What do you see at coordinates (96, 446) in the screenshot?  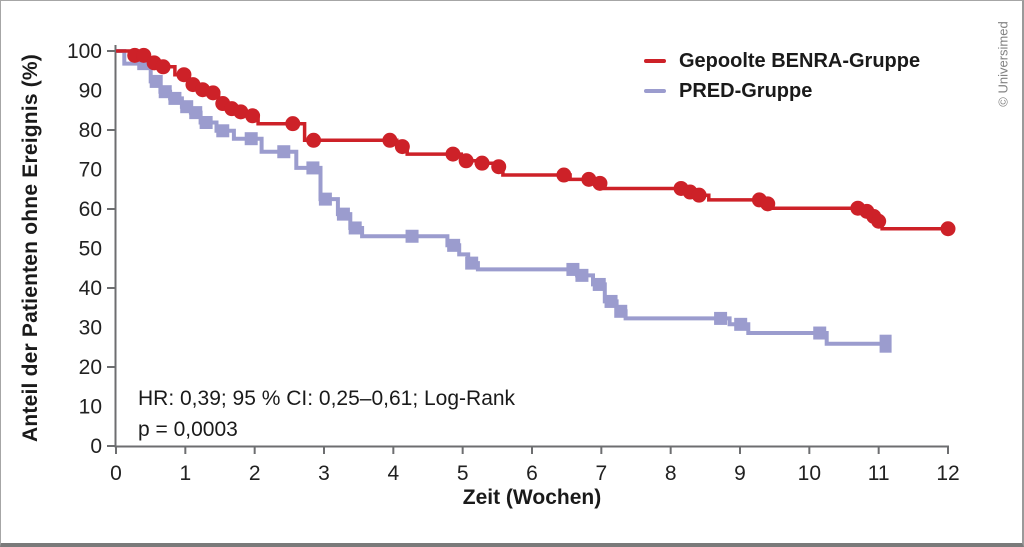 I see `y-tick-label: 0` at bounding box center [96, 446].